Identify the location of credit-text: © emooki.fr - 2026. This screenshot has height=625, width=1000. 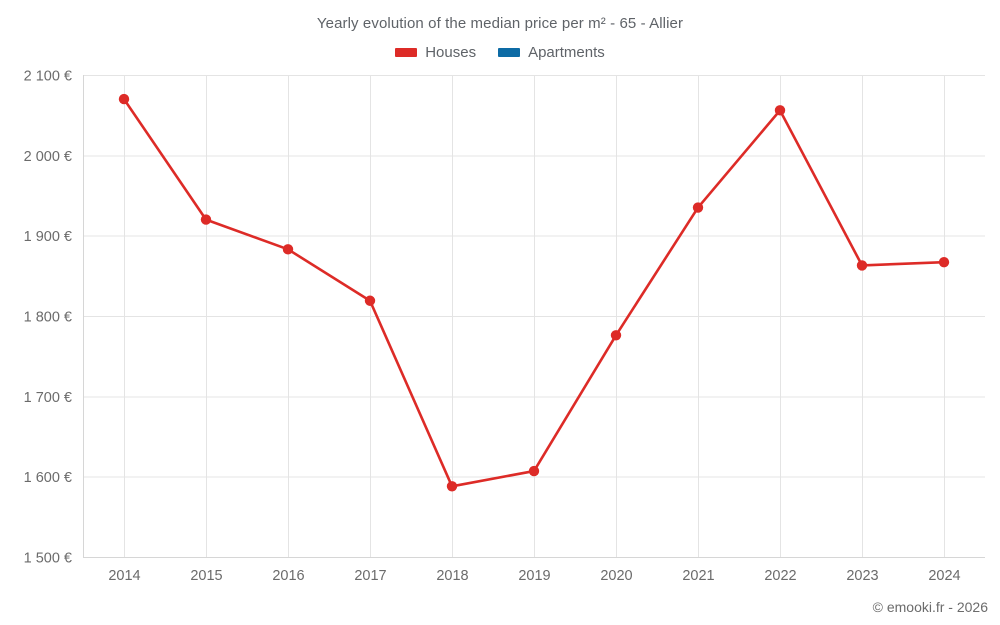
(930, 607).